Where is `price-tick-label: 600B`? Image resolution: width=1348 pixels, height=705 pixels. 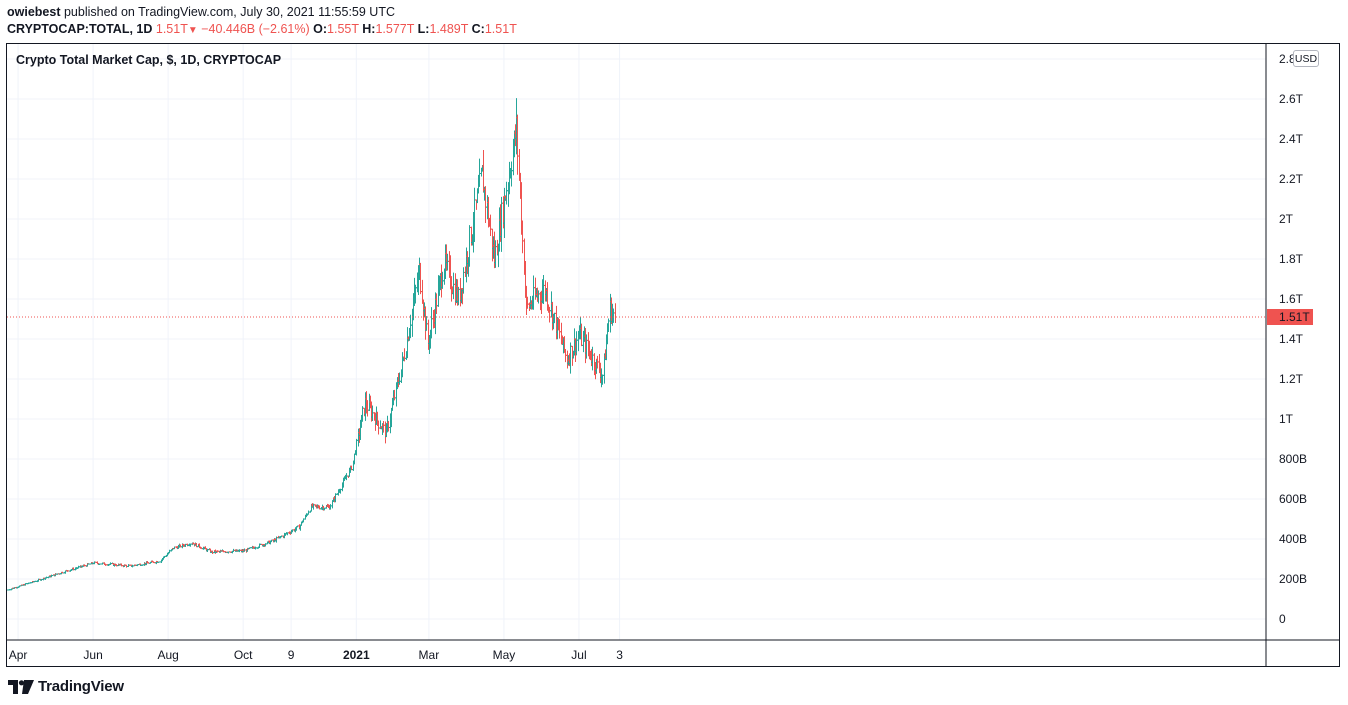 price-tick-label: 600B is located at coordinates (1293, 499).